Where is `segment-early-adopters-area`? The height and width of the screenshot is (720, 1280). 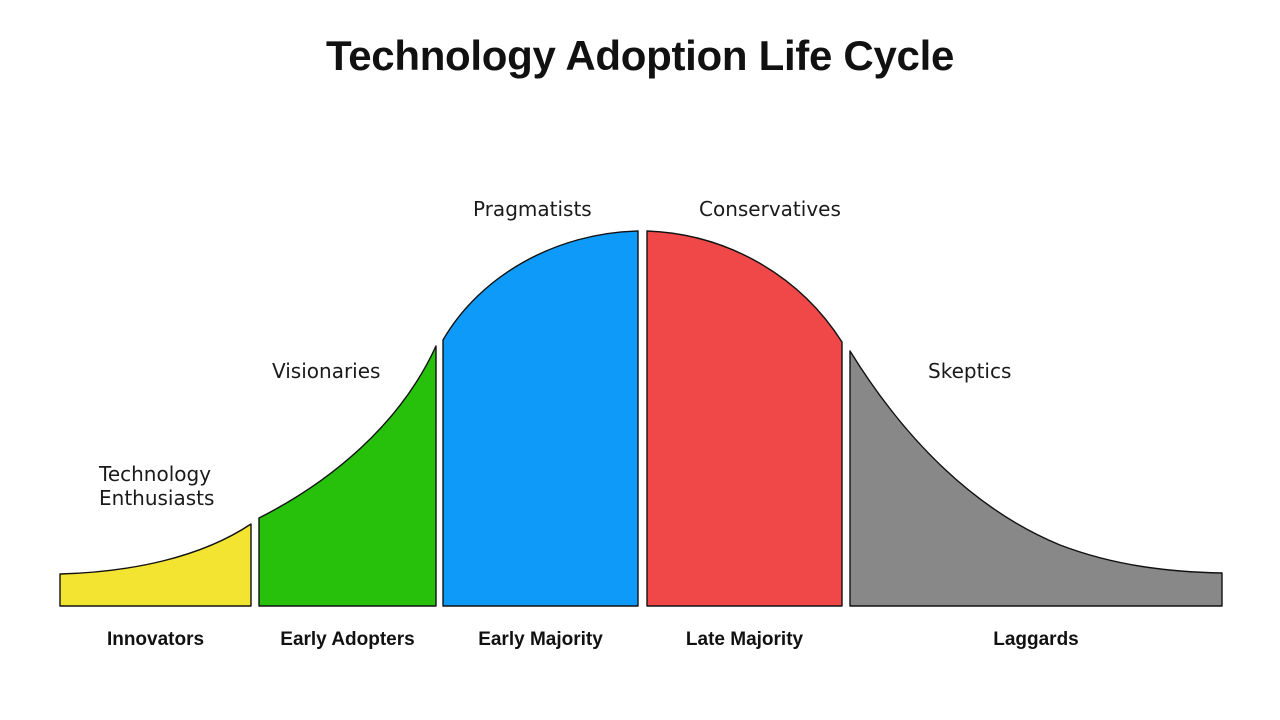
segment-early-adopters-area is located at coordinates (347, 476).